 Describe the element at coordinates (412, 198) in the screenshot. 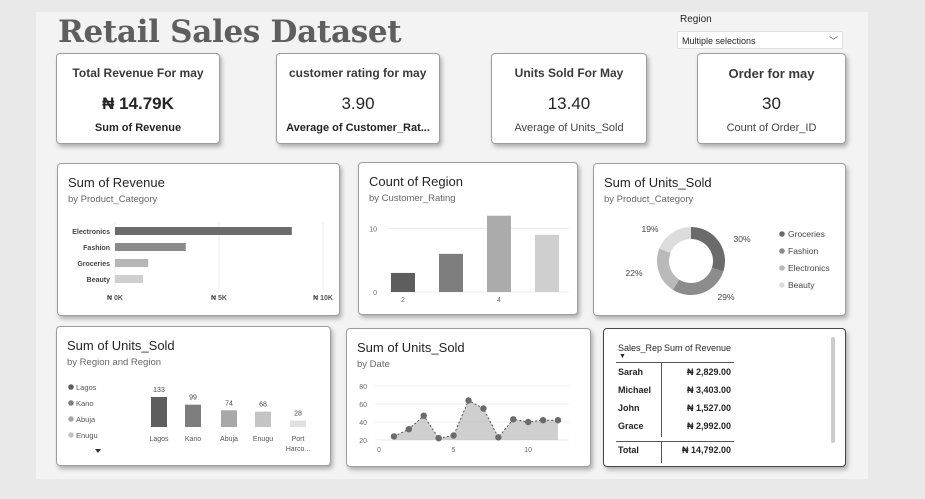

I see `visual-subtitle: by Customer_Rating` at that location.